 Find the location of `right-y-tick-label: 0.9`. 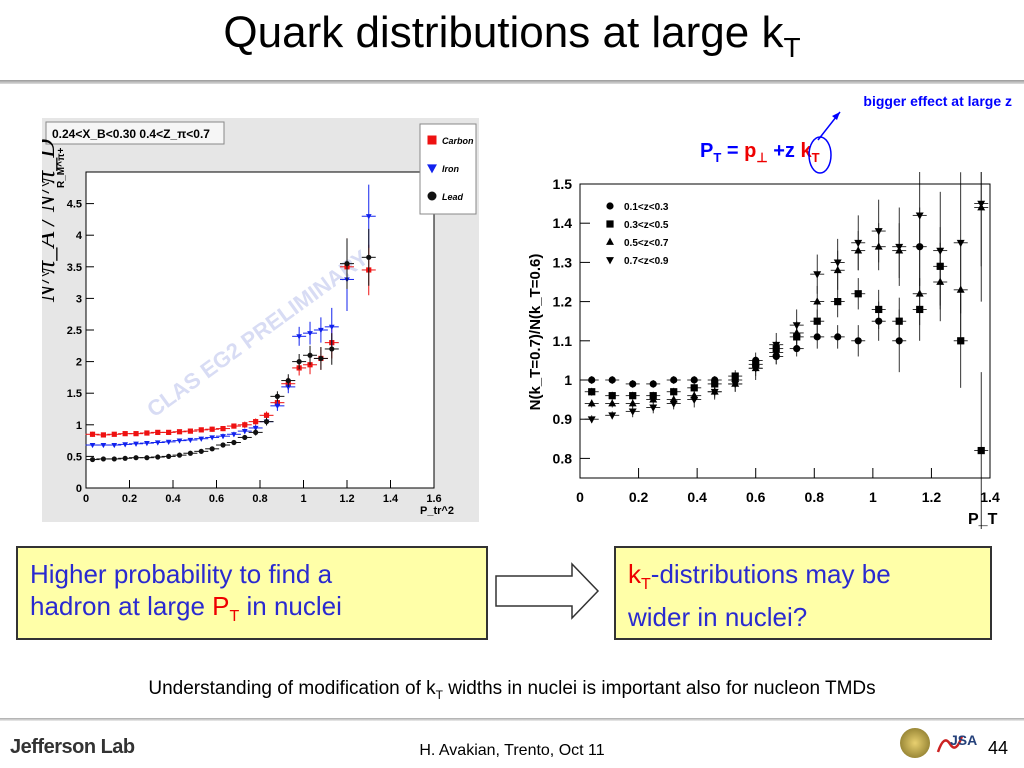

right-y-tick-label: 0.9 is located at coordinates (563, 419).